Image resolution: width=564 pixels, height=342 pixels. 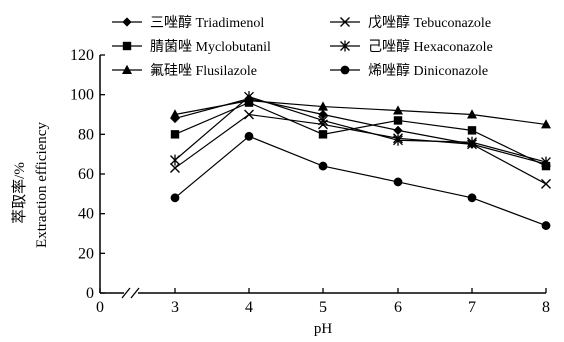 I want to click on y-axis-title-english: Extraction efficiency, so click(x=42, y=185).